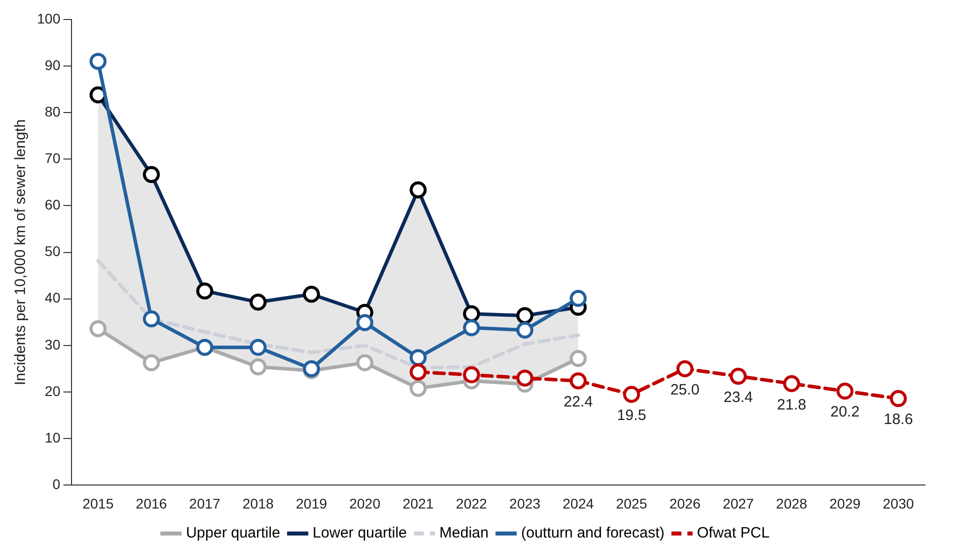 Image resolution: width=957 pixels, height=559 pixels. What do you see at coordinates (52, 344) in the screenshot?
I see `y-tick-label: 30` at bounding box center [52, 344].